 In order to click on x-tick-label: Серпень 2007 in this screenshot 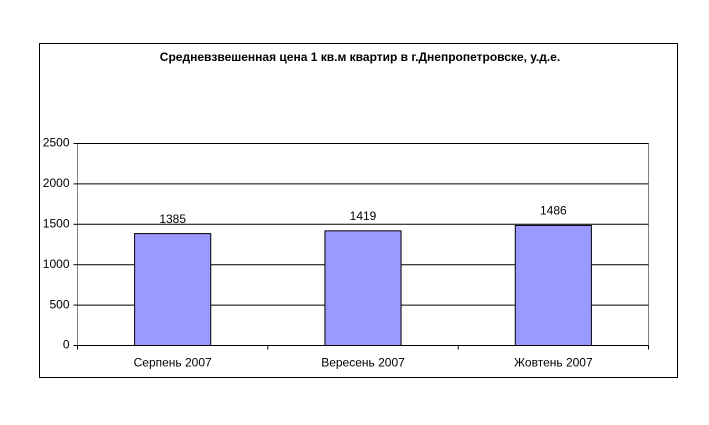, I will do `click(173, 363)`.